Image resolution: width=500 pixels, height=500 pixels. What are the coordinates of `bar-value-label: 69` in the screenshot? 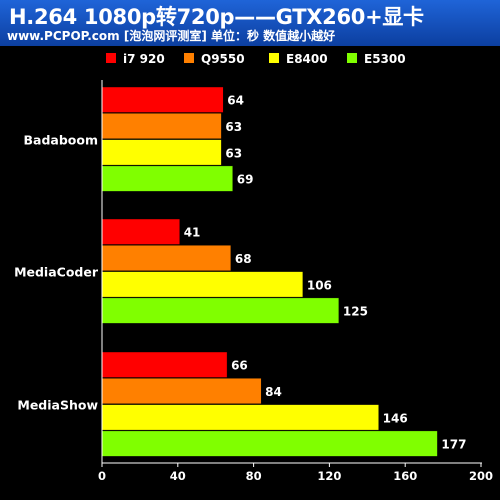 It's located at (245, 180).